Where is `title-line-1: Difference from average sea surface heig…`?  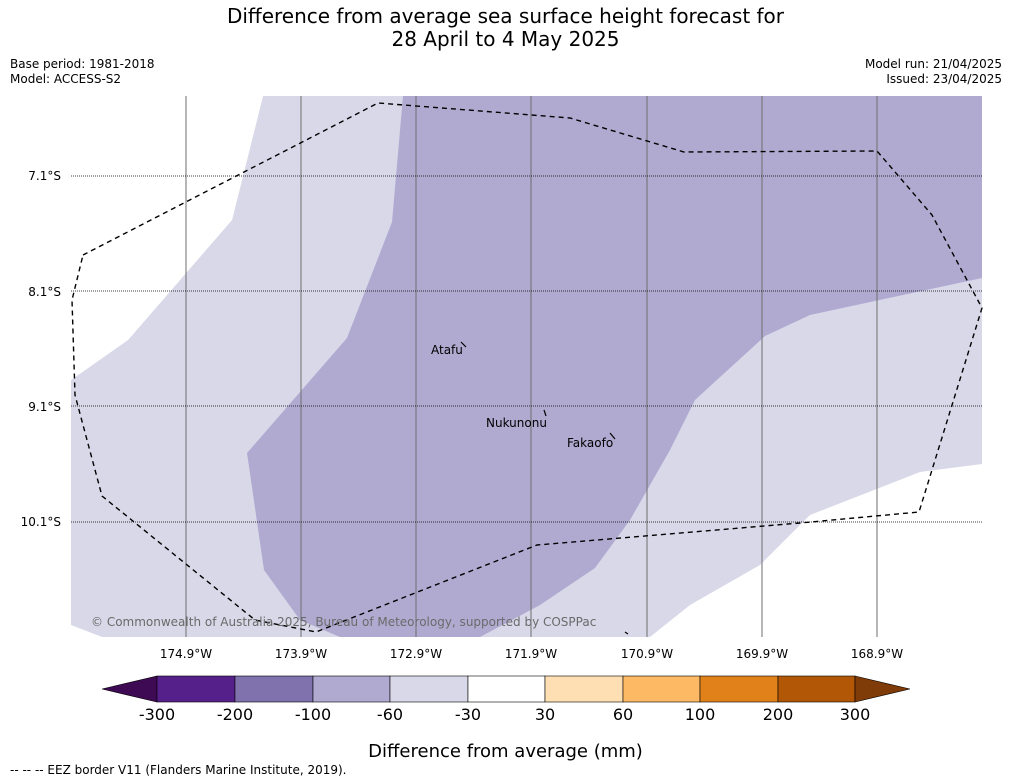 title-line-1: Difference from average sea surface heig… is located at coordinates (505, 16).